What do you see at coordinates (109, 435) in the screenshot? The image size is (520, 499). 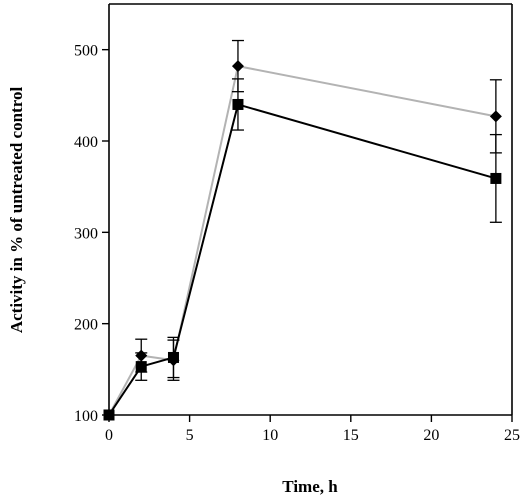 I see `x-tick-label: 0` at bounding box center [109, 435].